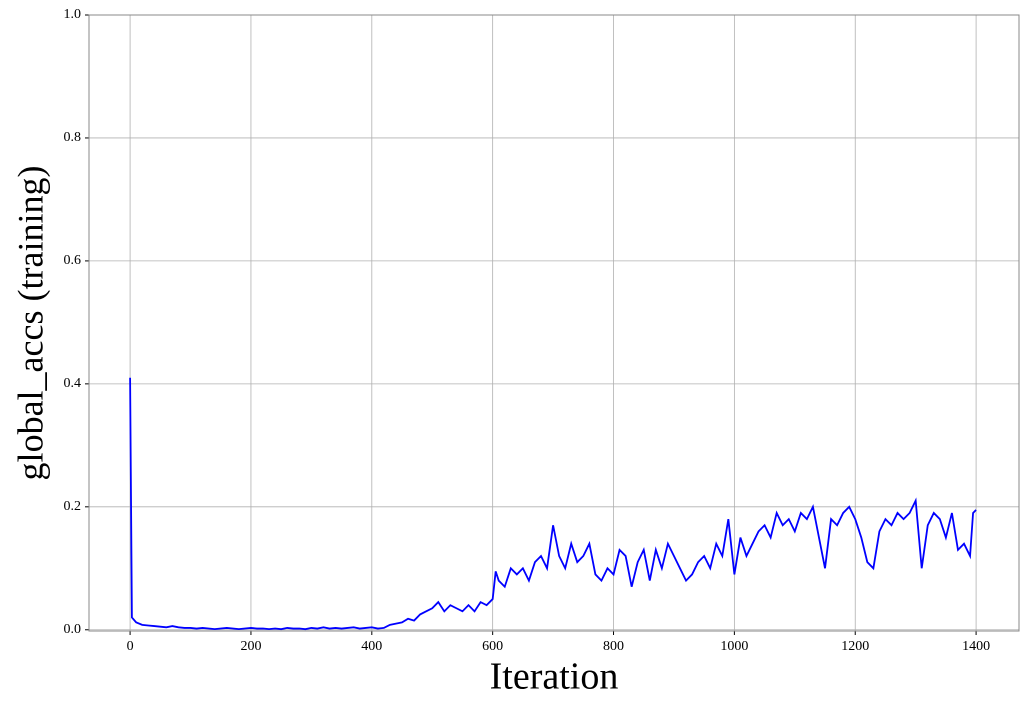 This screenshot has height=709, width=1028. Describe the element at coordinates (30, 323) in the screenshot. I see `y-axis-label: global_accs (training)` at that location.